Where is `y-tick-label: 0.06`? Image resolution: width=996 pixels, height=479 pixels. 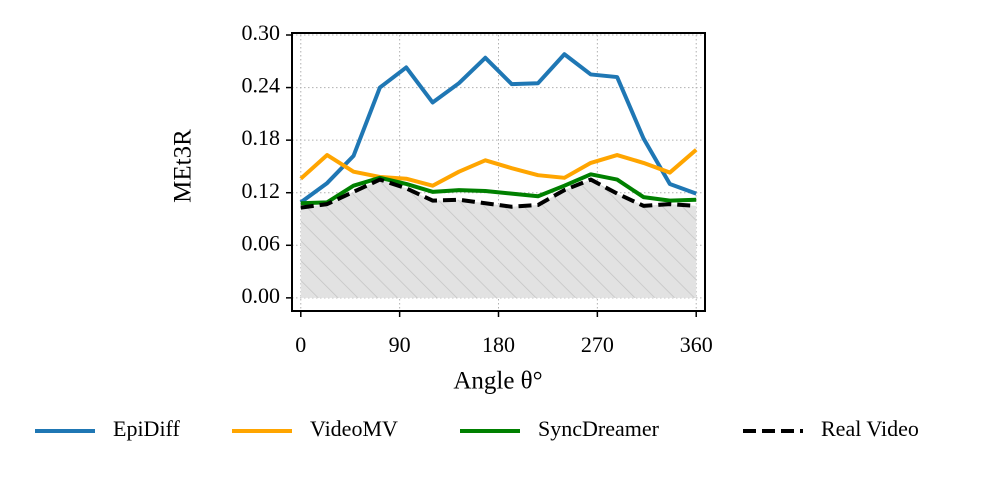 y-tick-label: 0.06 is located at coordinates (261, 242).